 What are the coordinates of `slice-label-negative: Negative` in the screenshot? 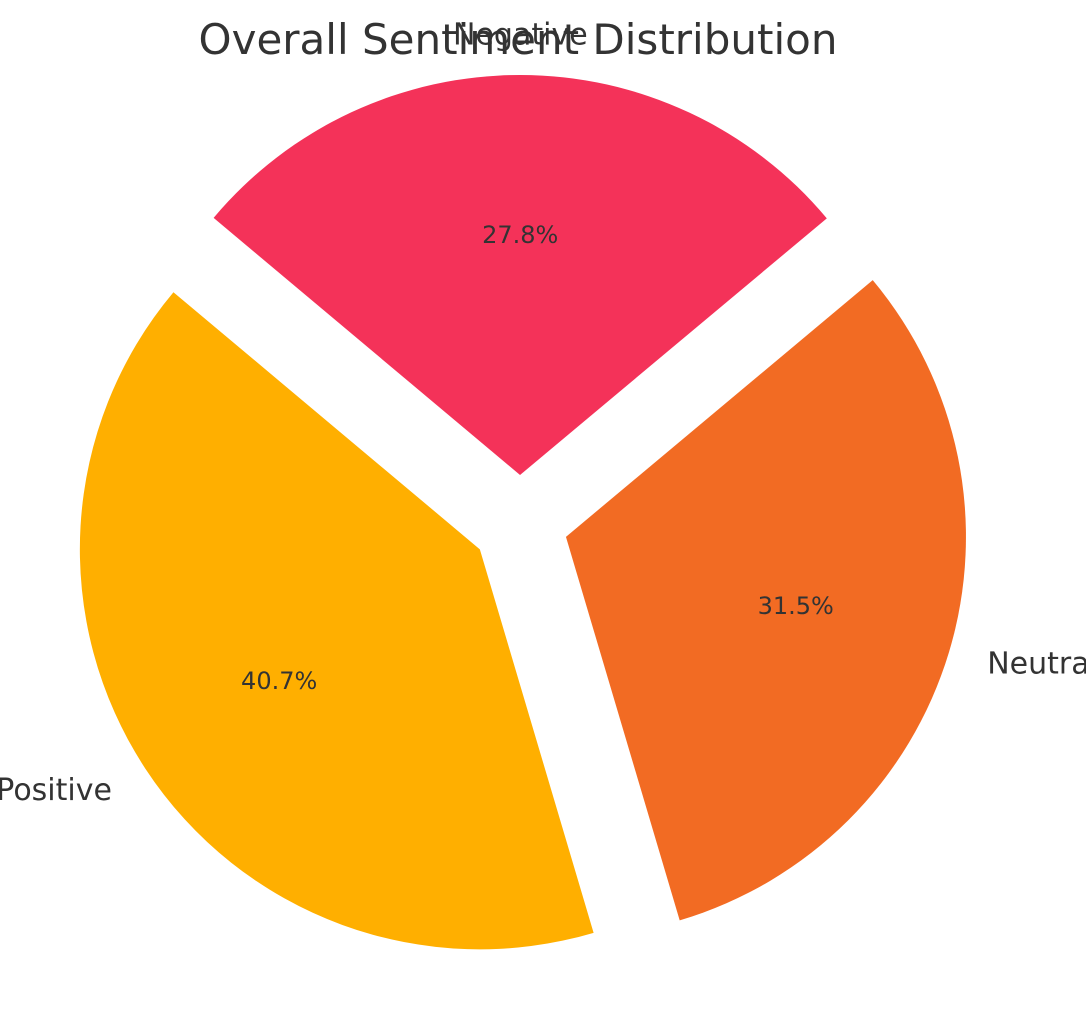 It's located at (520, 35).